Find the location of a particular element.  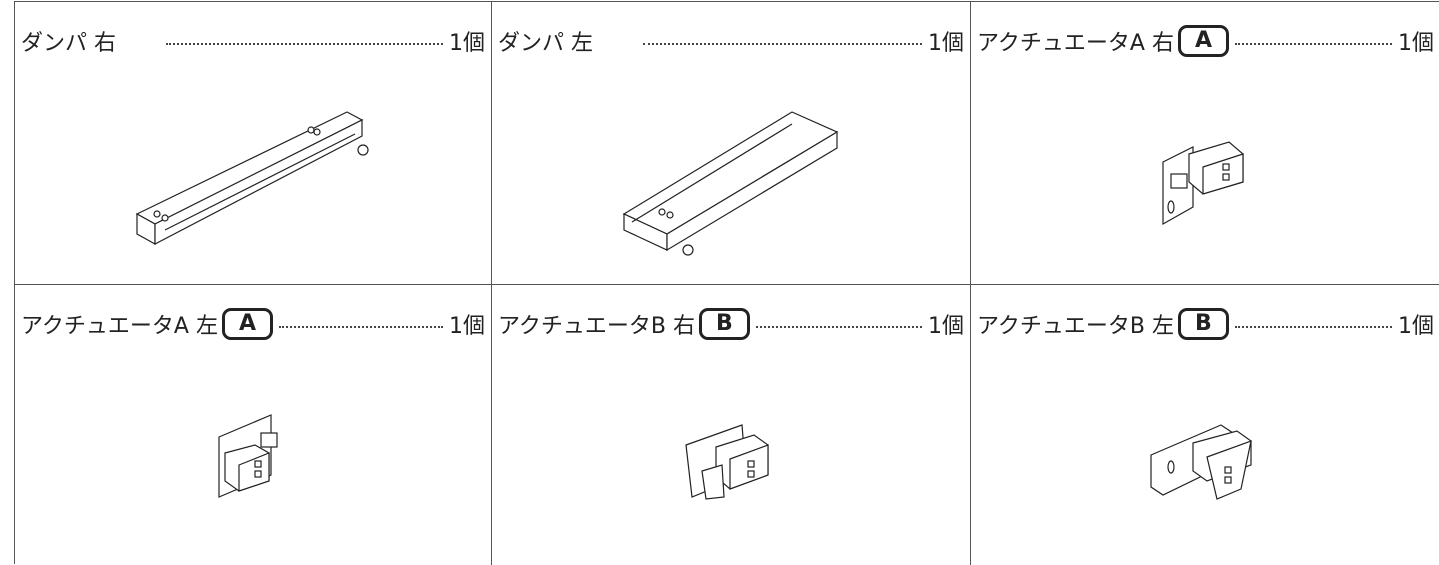

part-header: ダンパ 右 1個 is located at coordinates (253, 41).